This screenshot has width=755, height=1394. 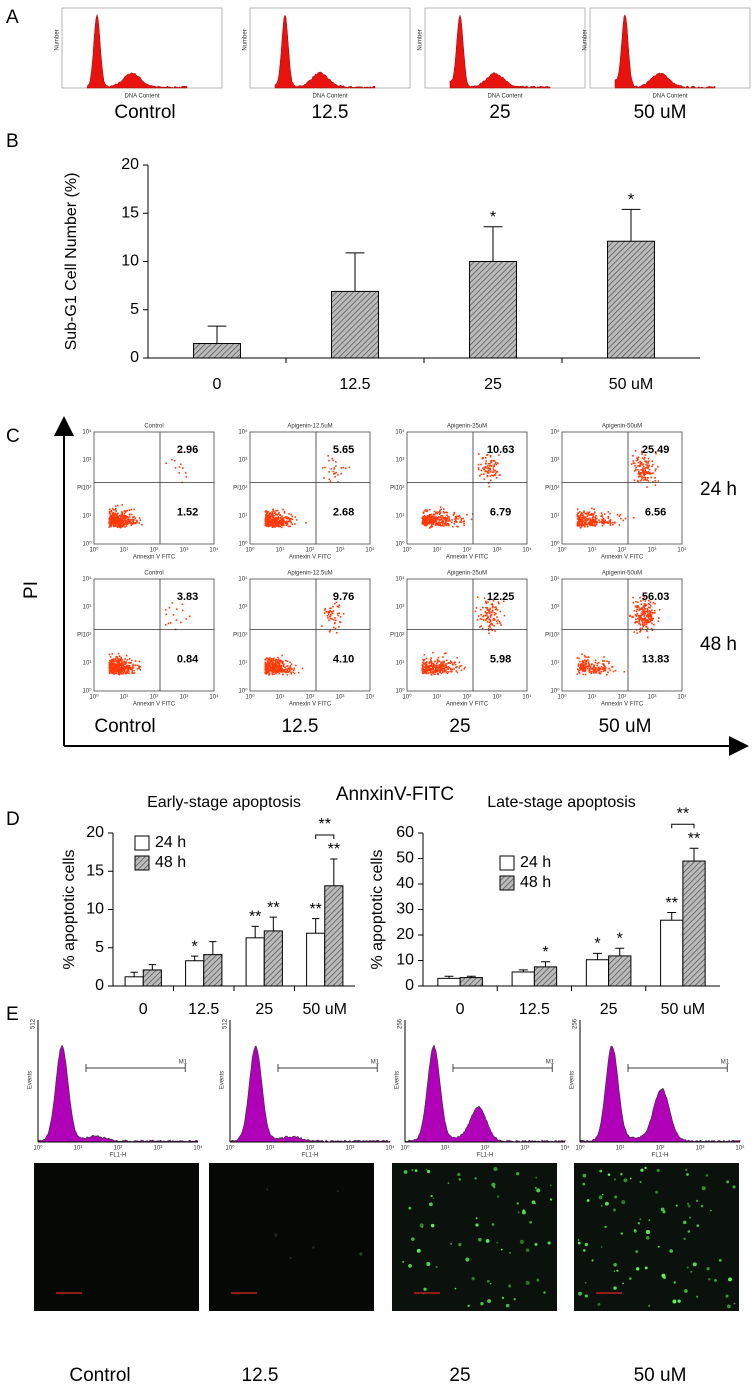 What do you see at coordinates (405, 883) in the screenshot?
I see `y-tick-label: 40` at bounding box center [405, 883].